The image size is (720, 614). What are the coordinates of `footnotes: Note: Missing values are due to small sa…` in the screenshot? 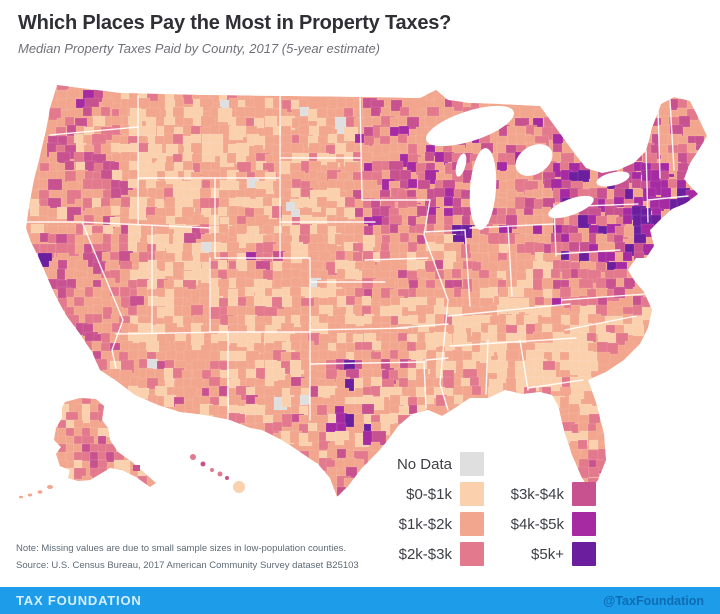 It's located at (187, 557).